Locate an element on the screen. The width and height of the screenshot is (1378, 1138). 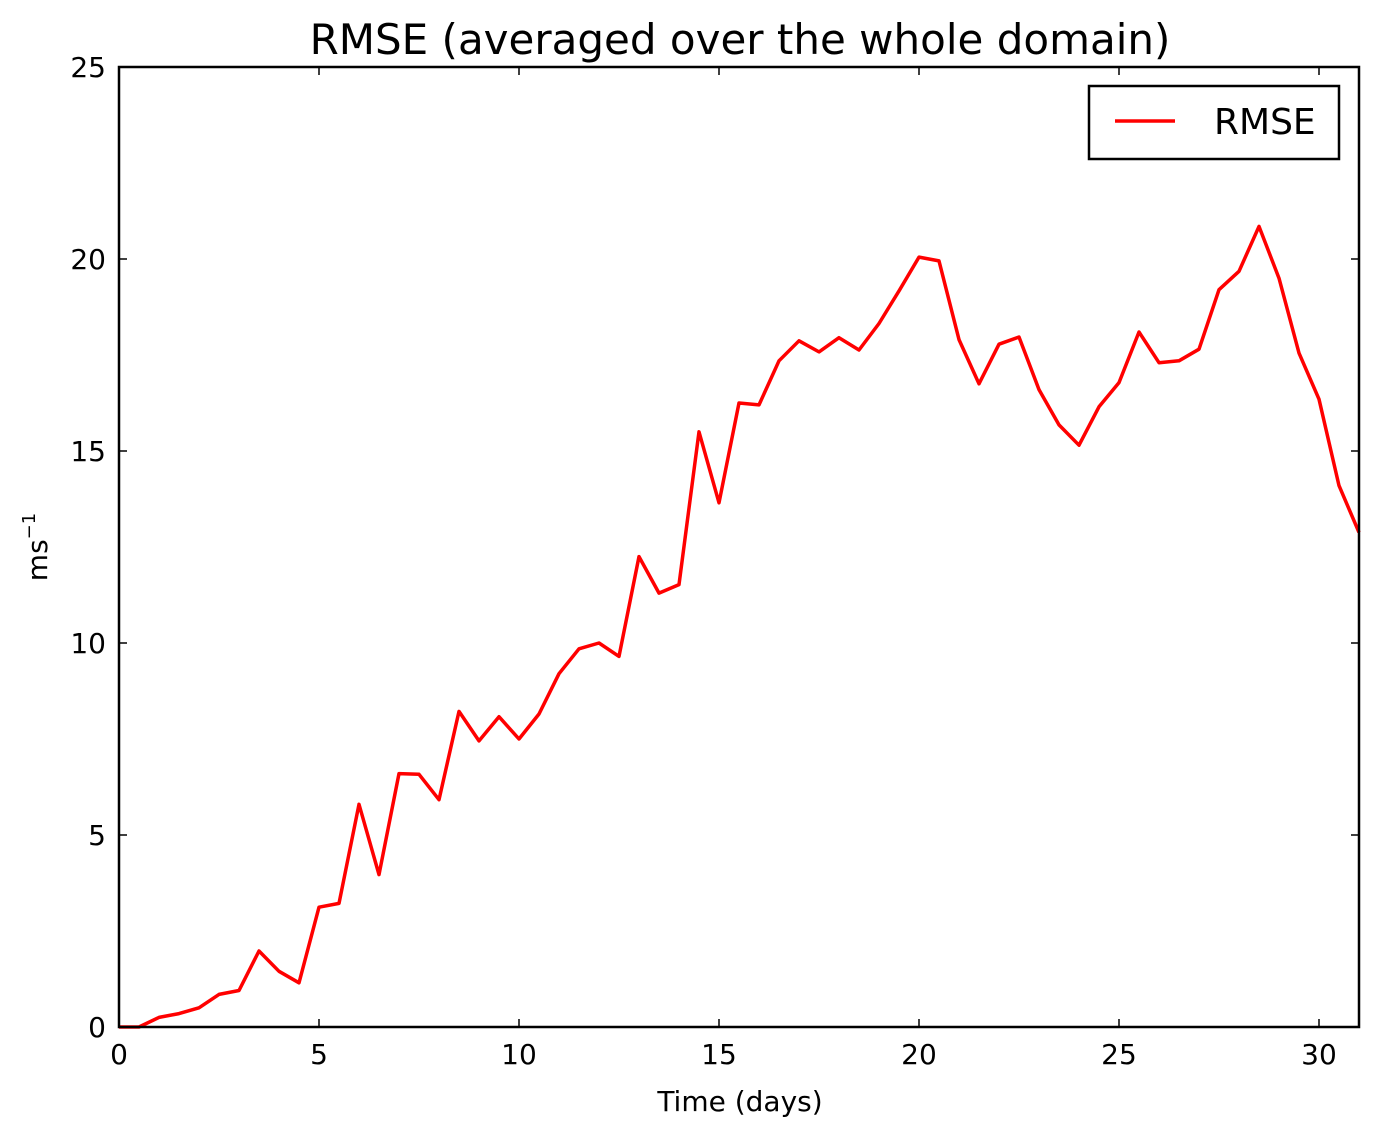
x-tick-label: 30 is located at coordinates (1319, 1054).